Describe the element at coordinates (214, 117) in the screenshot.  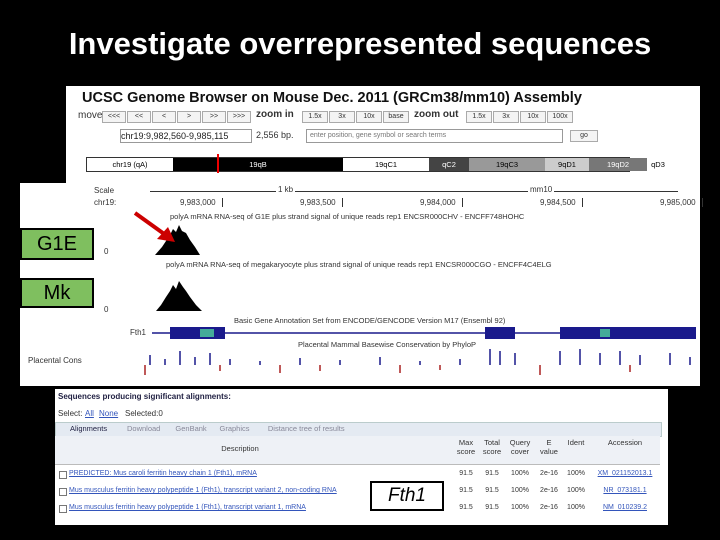
I see `move-button: >>` at that location.